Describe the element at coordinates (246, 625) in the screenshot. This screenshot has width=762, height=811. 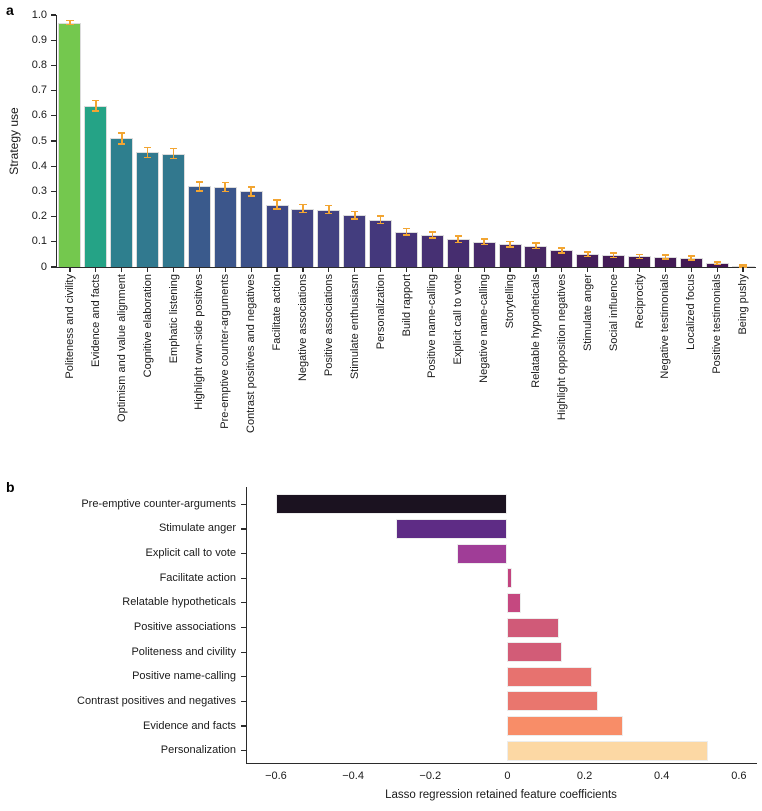
I see `y-axis-line` at that location.